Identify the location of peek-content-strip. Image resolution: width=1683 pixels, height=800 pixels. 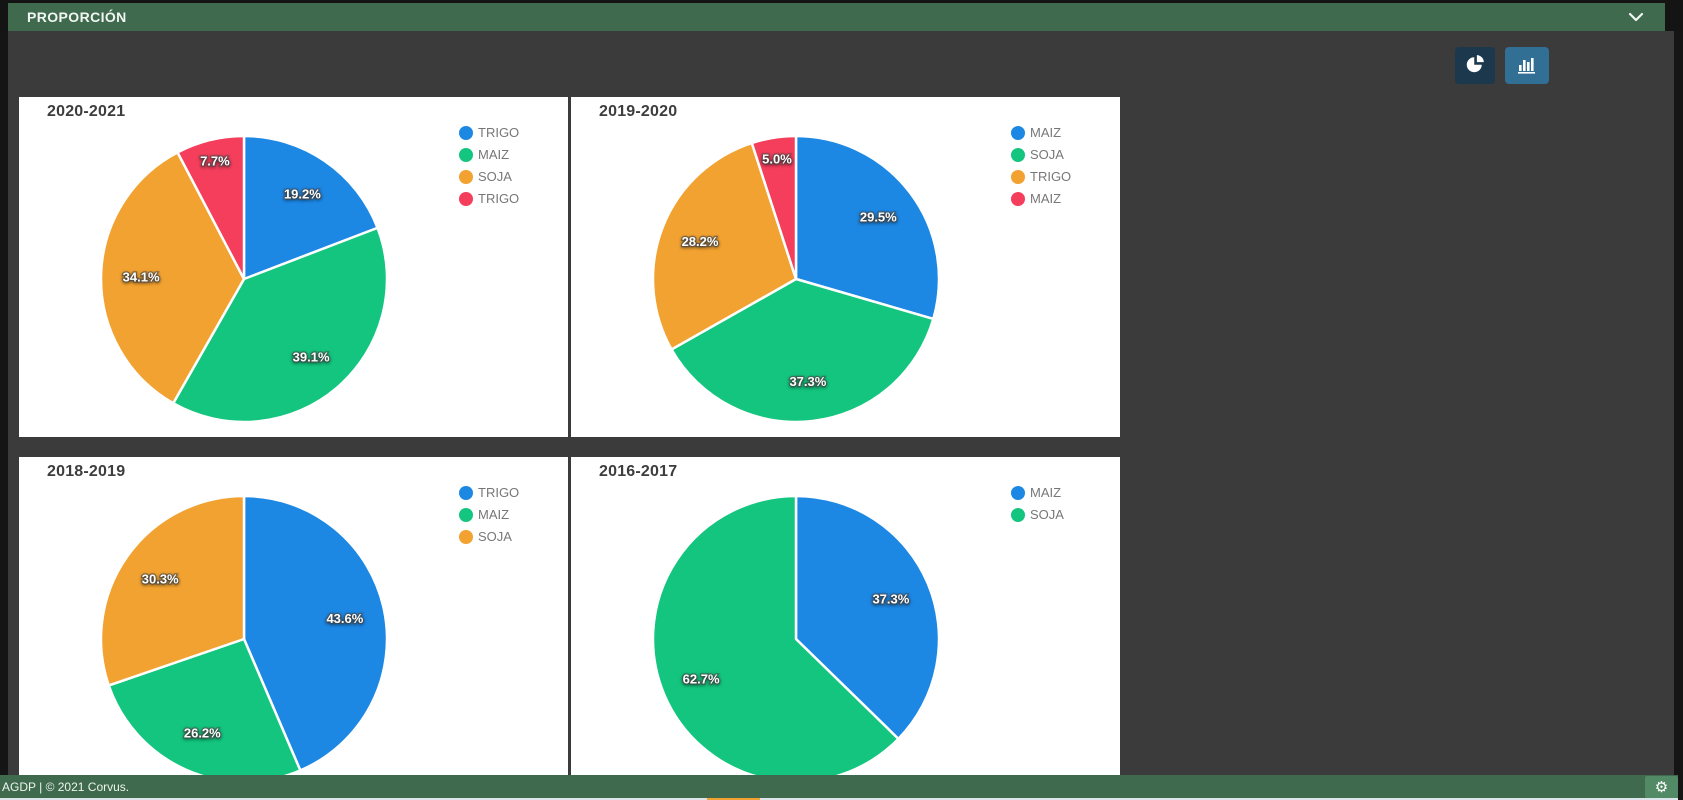
(839, 799).